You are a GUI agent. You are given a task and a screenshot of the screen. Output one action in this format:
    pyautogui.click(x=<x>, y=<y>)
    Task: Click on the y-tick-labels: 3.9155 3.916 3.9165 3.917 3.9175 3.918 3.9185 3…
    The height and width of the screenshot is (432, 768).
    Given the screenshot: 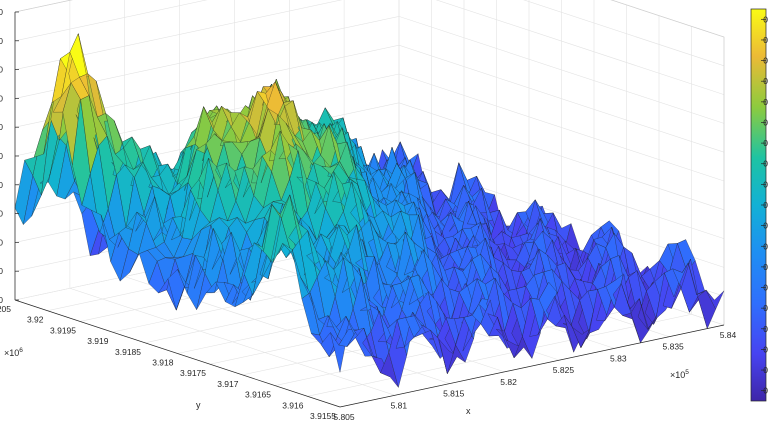 What is the action you would take?
    pyautogui.click(x=168, y=362)
    